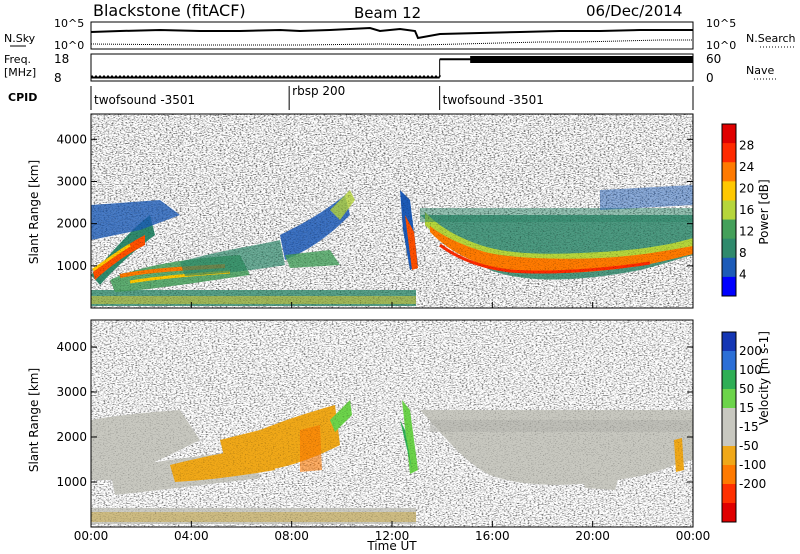  What do you see at coordinates (771, 38) in the screenshot?
I see `nsearch-label: N.Search` at bounding box center [771, 38].